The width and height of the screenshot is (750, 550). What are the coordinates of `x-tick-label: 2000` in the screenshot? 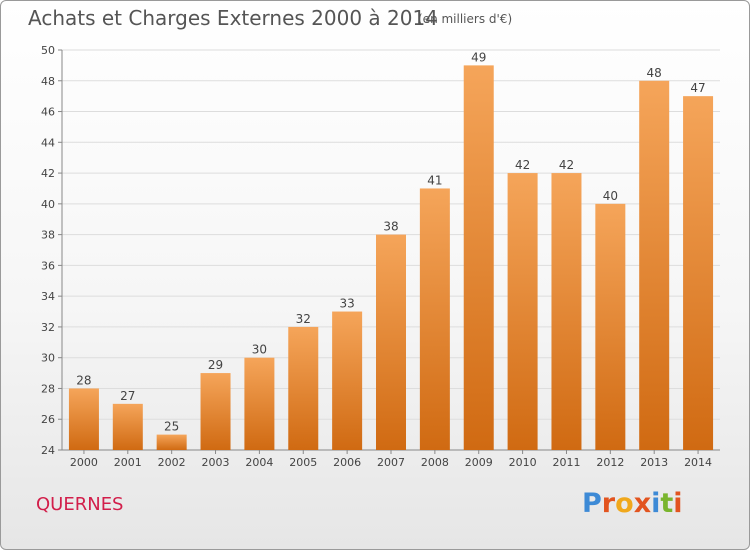 It's located at (84, 462).